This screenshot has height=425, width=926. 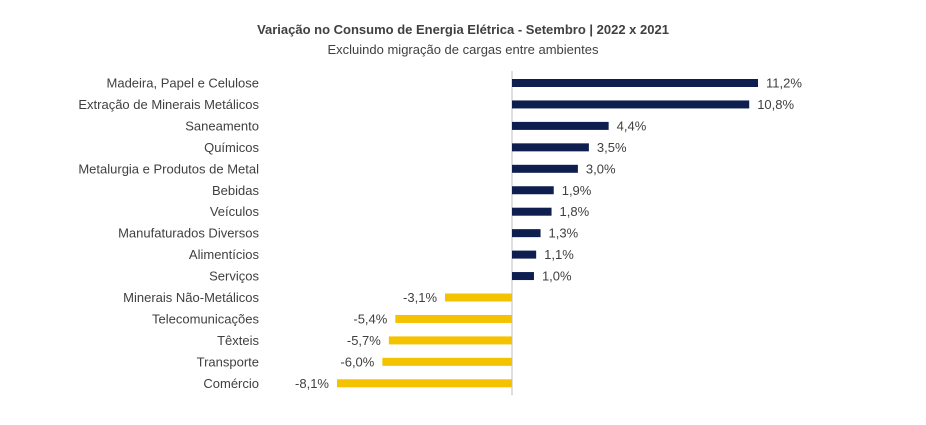 What do you see at coordinates (612, 147) in the screenshot?
I see `data-label: 3,5%` at bounding box center [612, 147].